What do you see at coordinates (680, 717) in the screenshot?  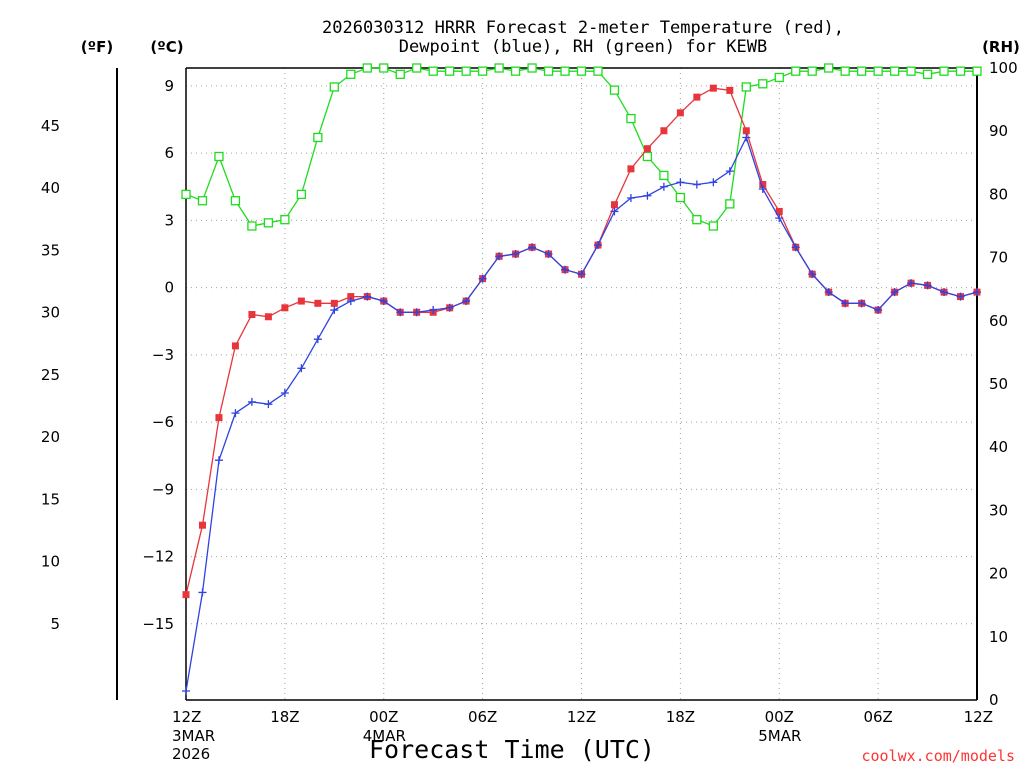 I see `x-tick-label: 18Z` at bounding box center [680, 717].